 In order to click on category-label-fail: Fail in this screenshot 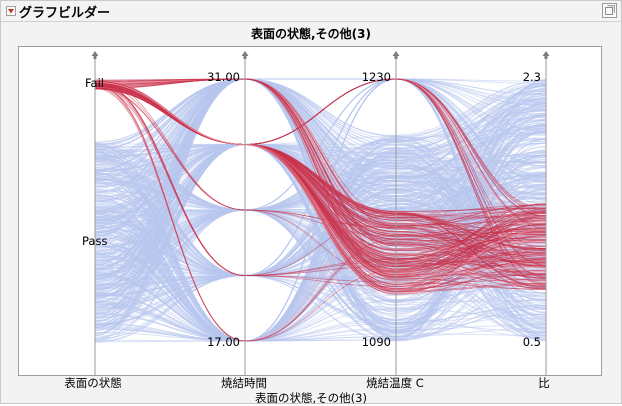, I will do `click(94, 83)`.